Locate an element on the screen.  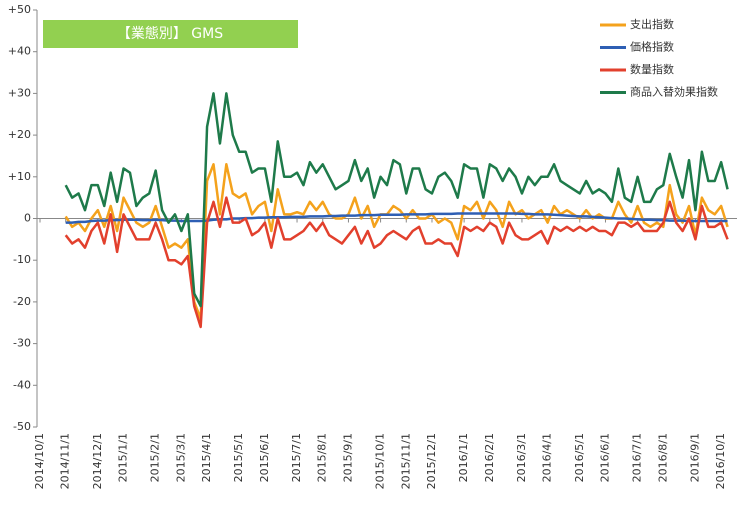
x-tick-label: 2015/5/1 is located at coordinates (238, 457).